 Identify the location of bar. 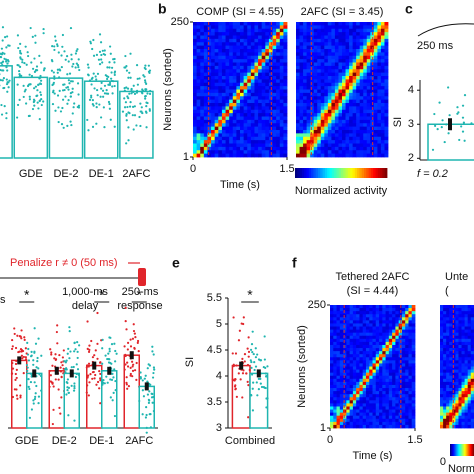
(31, 117).